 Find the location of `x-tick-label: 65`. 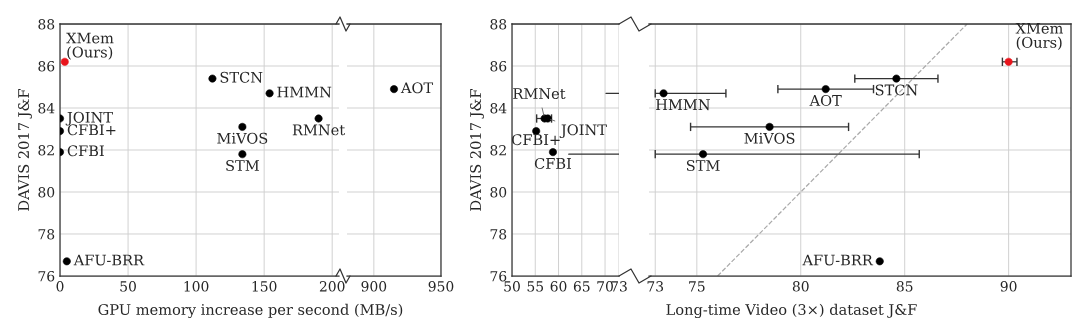

x-tick-label: 65 is located at coordinates (581, 286).